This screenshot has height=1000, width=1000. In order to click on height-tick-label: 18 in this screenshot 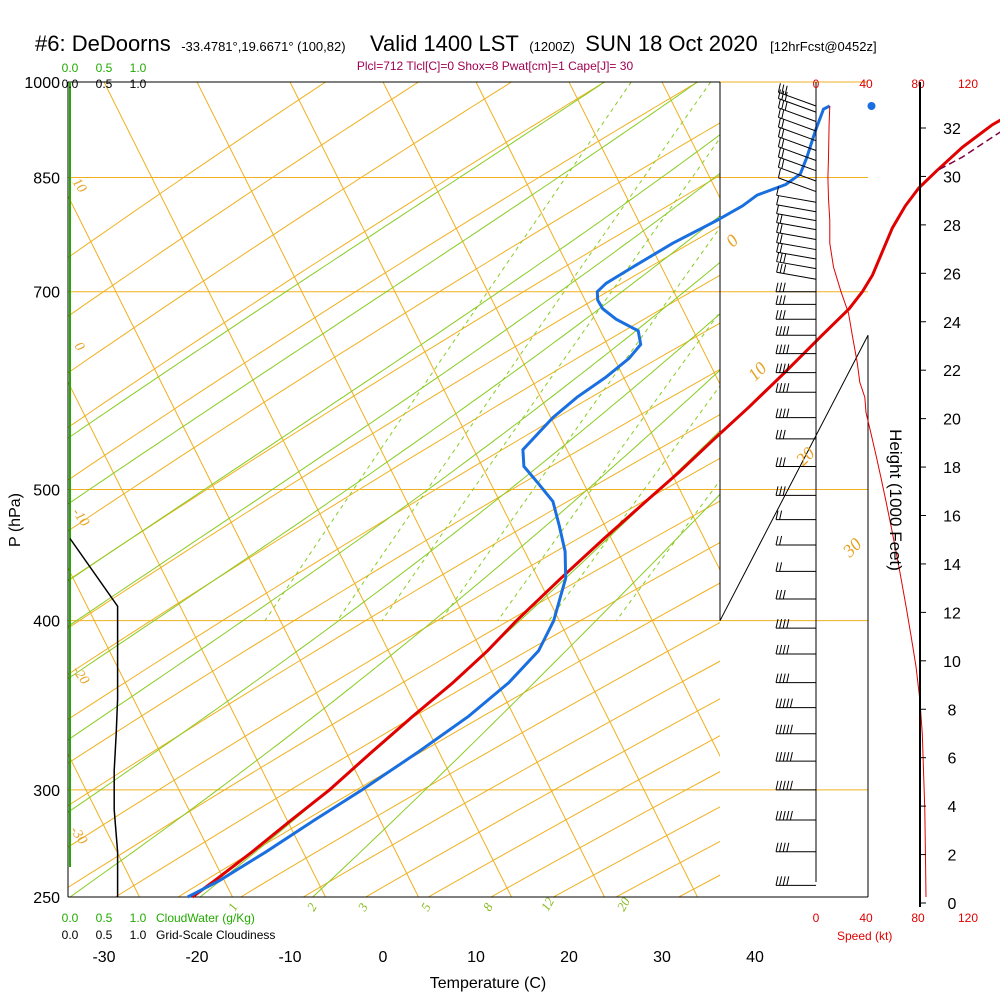, I will do `click(952, 468)`.